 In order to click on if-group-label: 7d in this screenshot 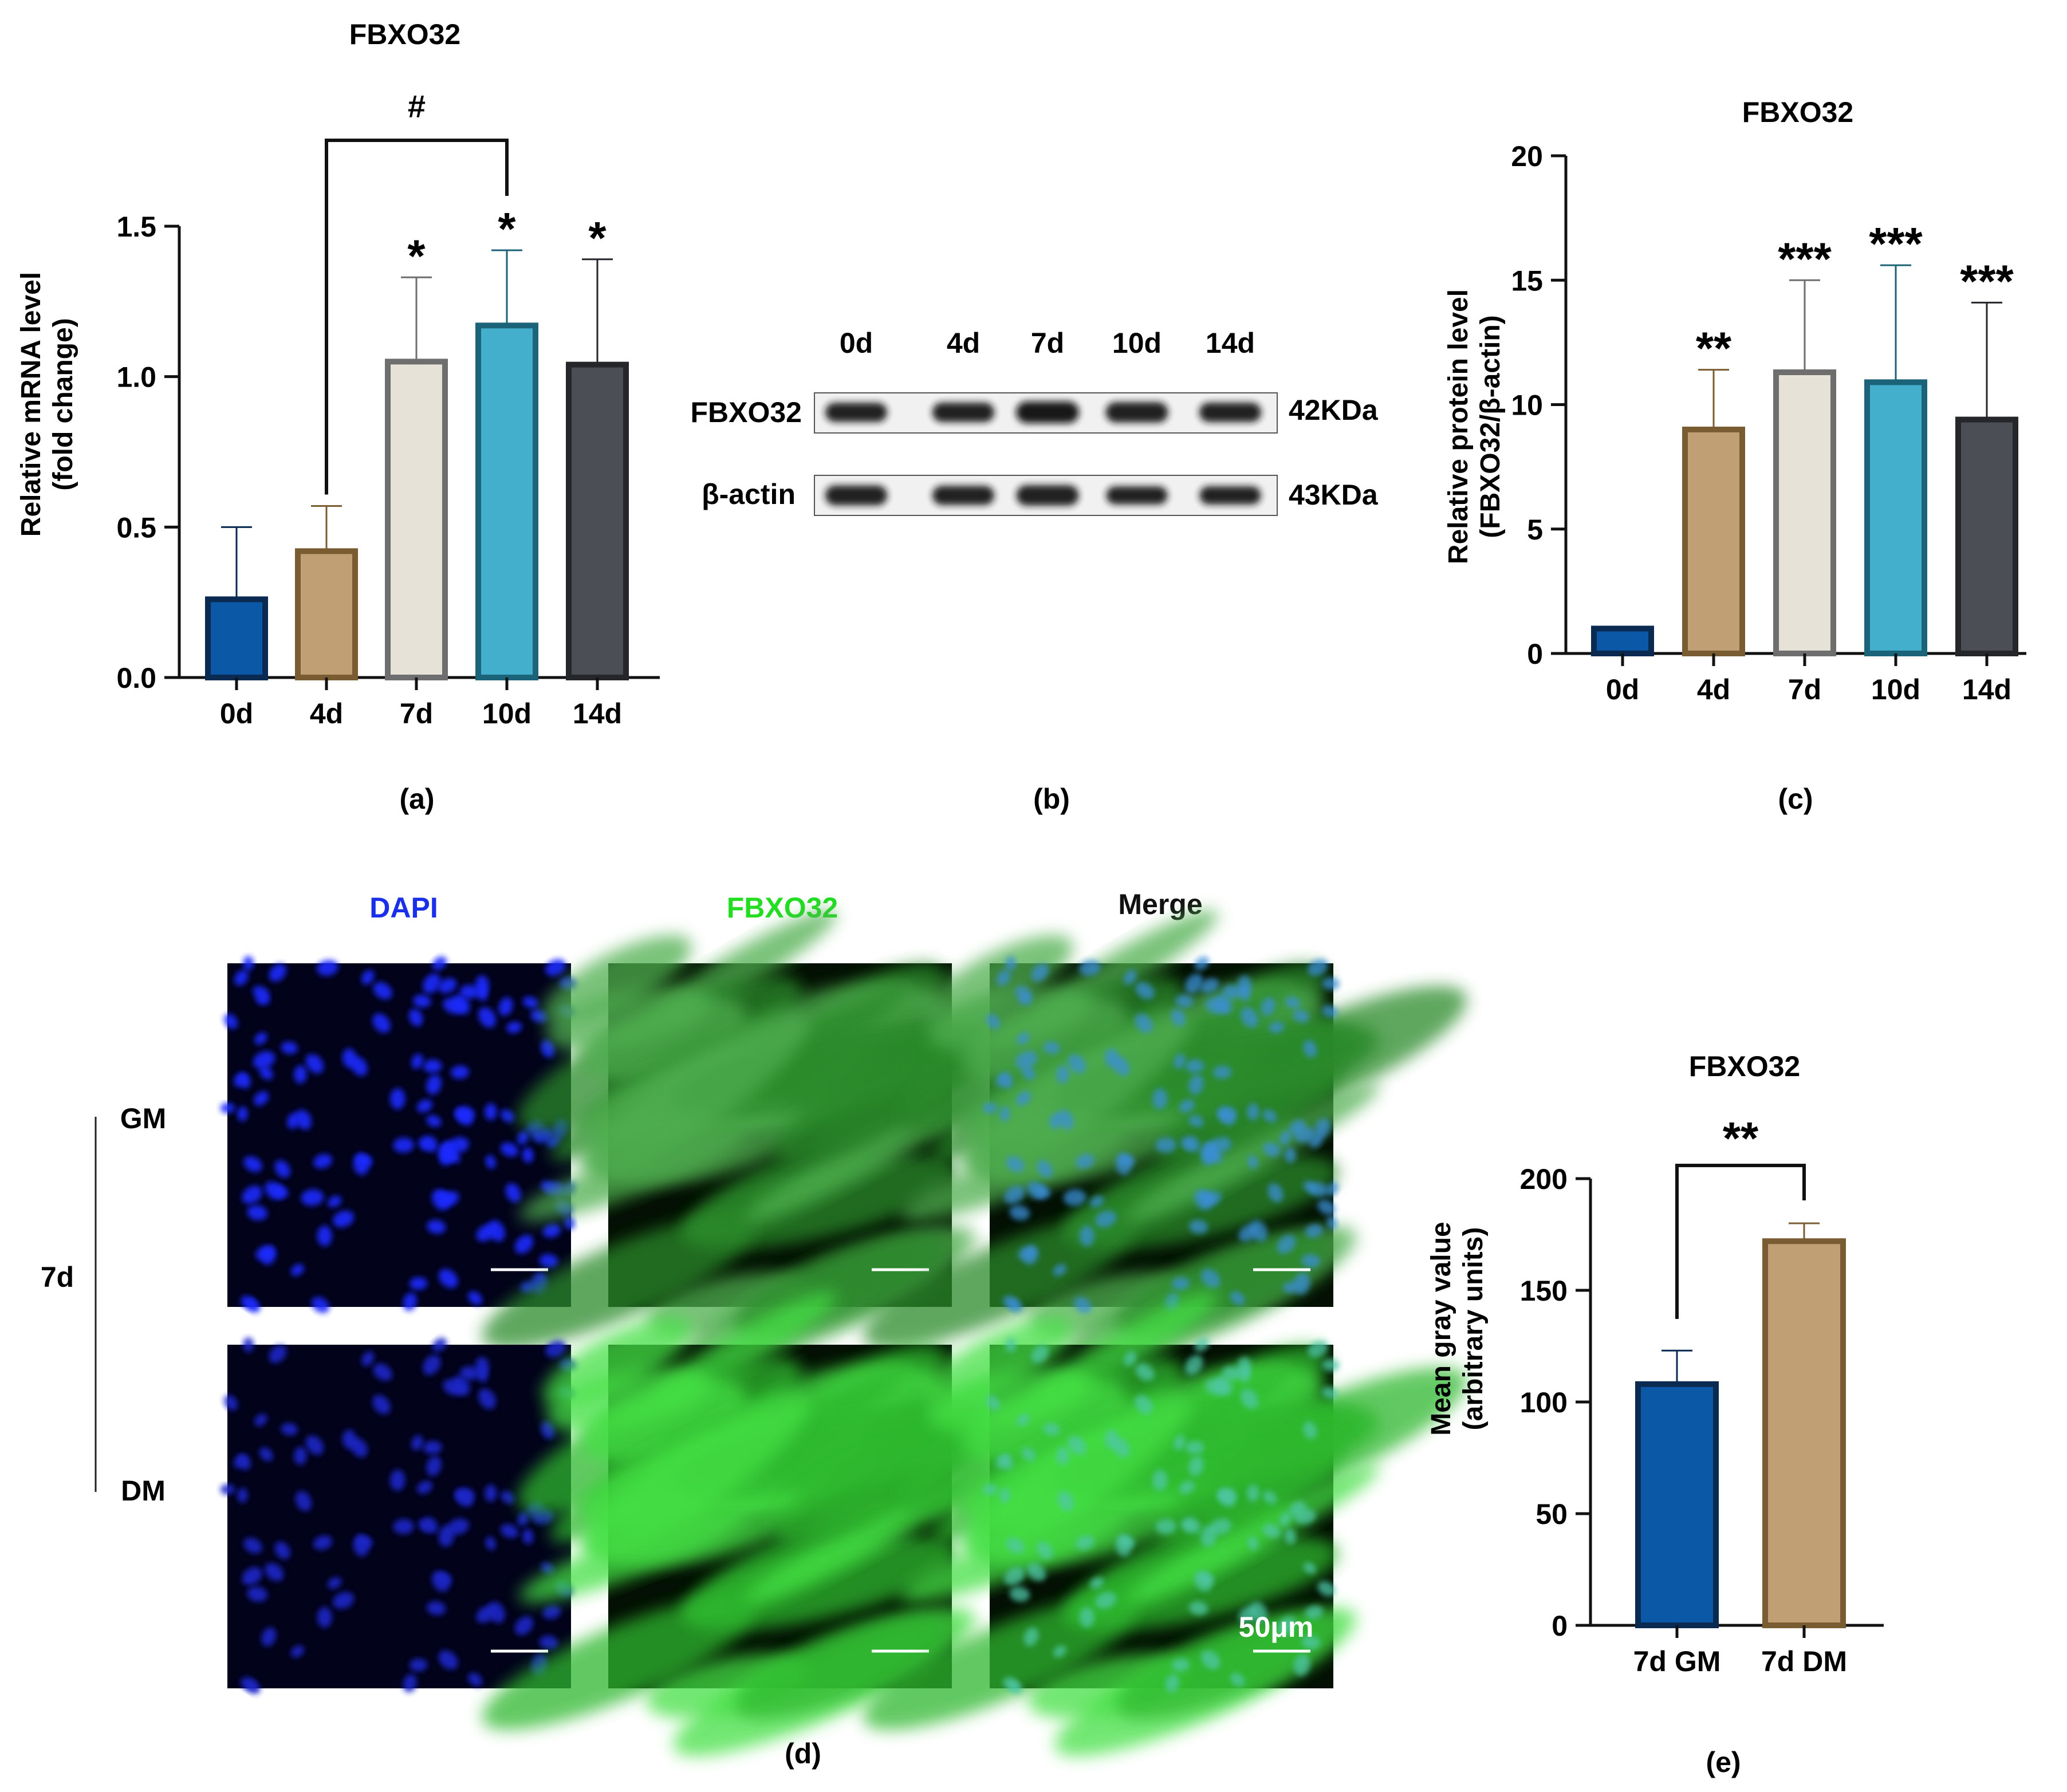, I will do `click(57, 1277)`.